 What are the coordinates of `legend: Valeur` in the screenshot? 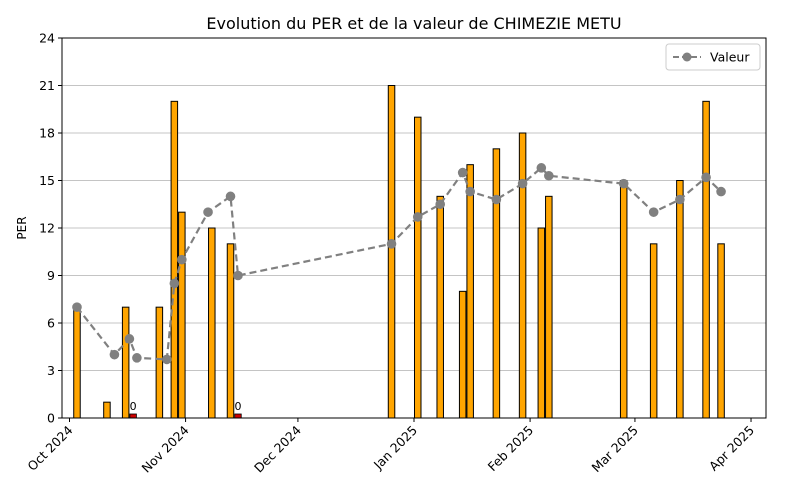 It's located at (713, 57).